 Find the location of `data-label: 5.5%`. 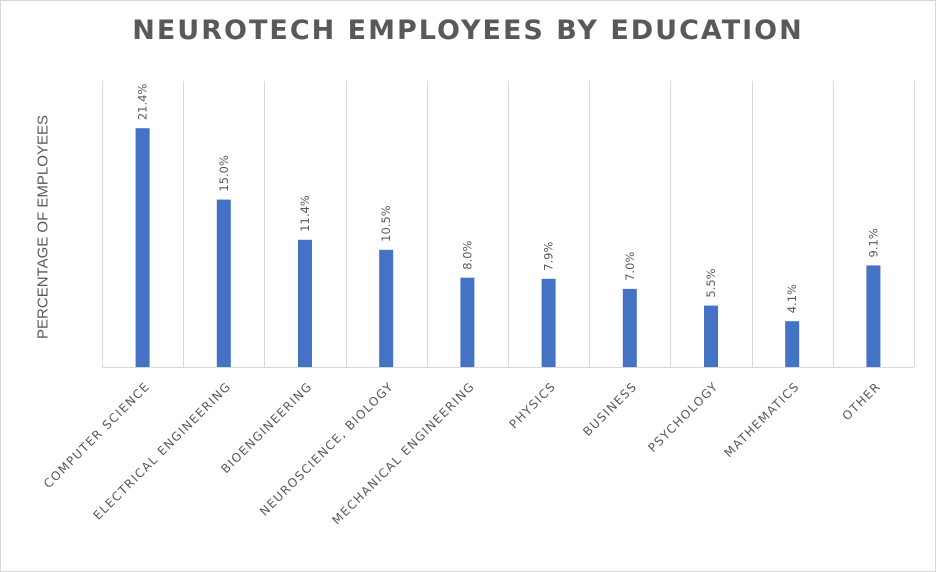

data-label: 5.5% is located at coordinates (711, 282).